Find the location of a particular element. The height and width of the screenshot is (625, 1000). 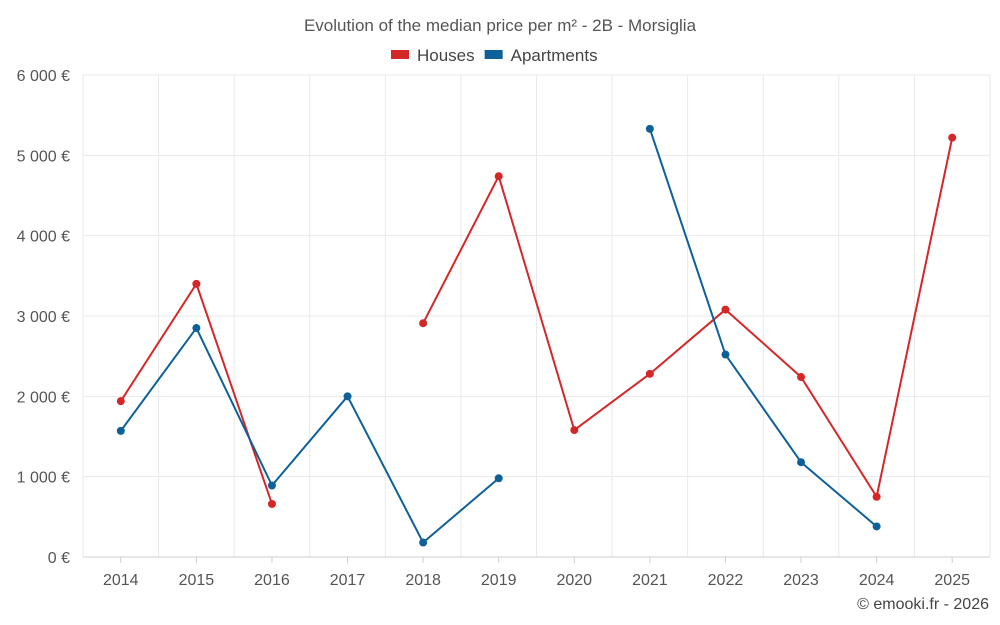

y-tick-label: 3 000 € is located at coordinates (43, 317).